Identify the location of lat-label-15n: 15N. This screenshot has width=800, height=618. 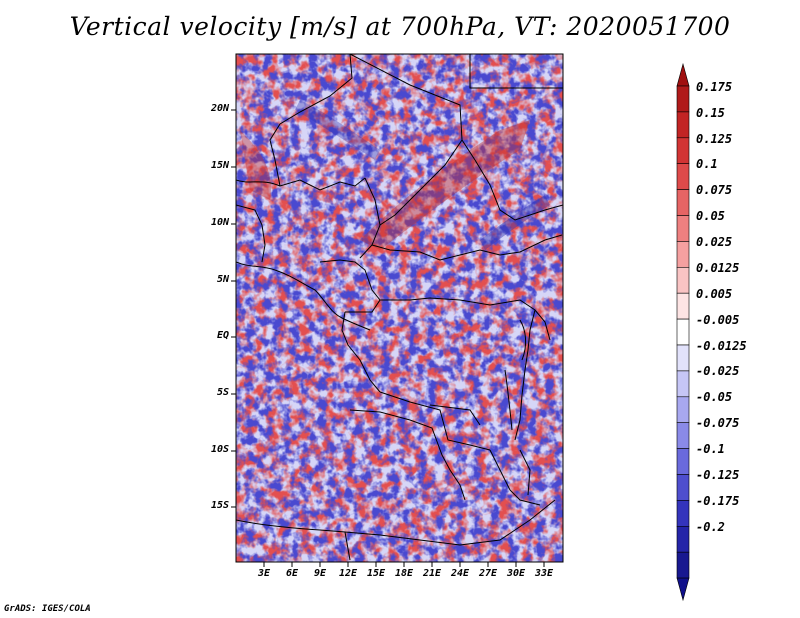
(219, 165).